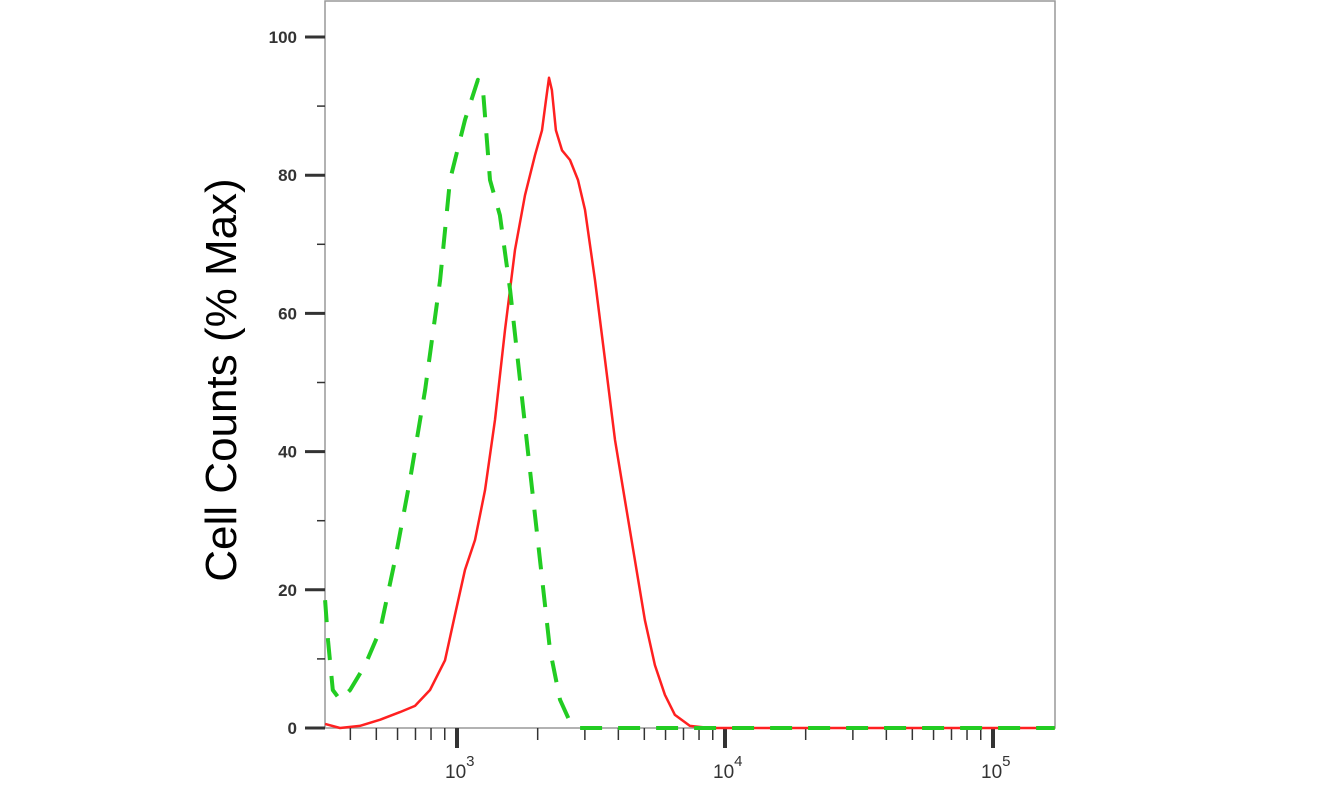 The width and height of the screenshot is (1338, 811). What do you see at coordinates (995, 768) in the screenshot?
I see `x-tick-label: 10⁵` at bounding box center [995, 768].